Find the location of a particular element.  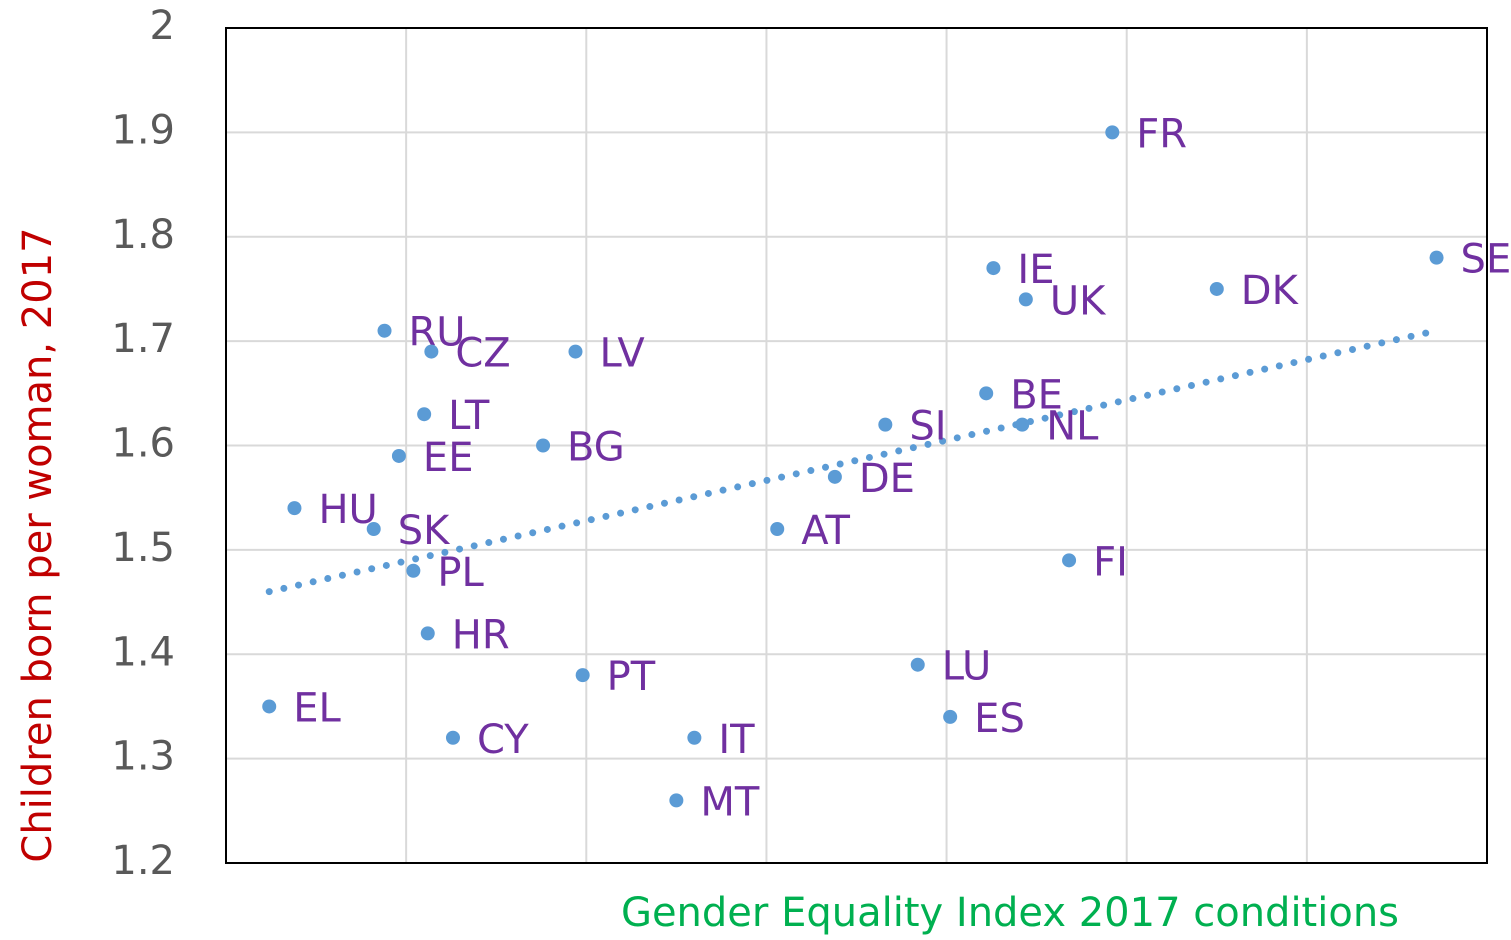

point-label: EL is located at coordinates (317, 708).